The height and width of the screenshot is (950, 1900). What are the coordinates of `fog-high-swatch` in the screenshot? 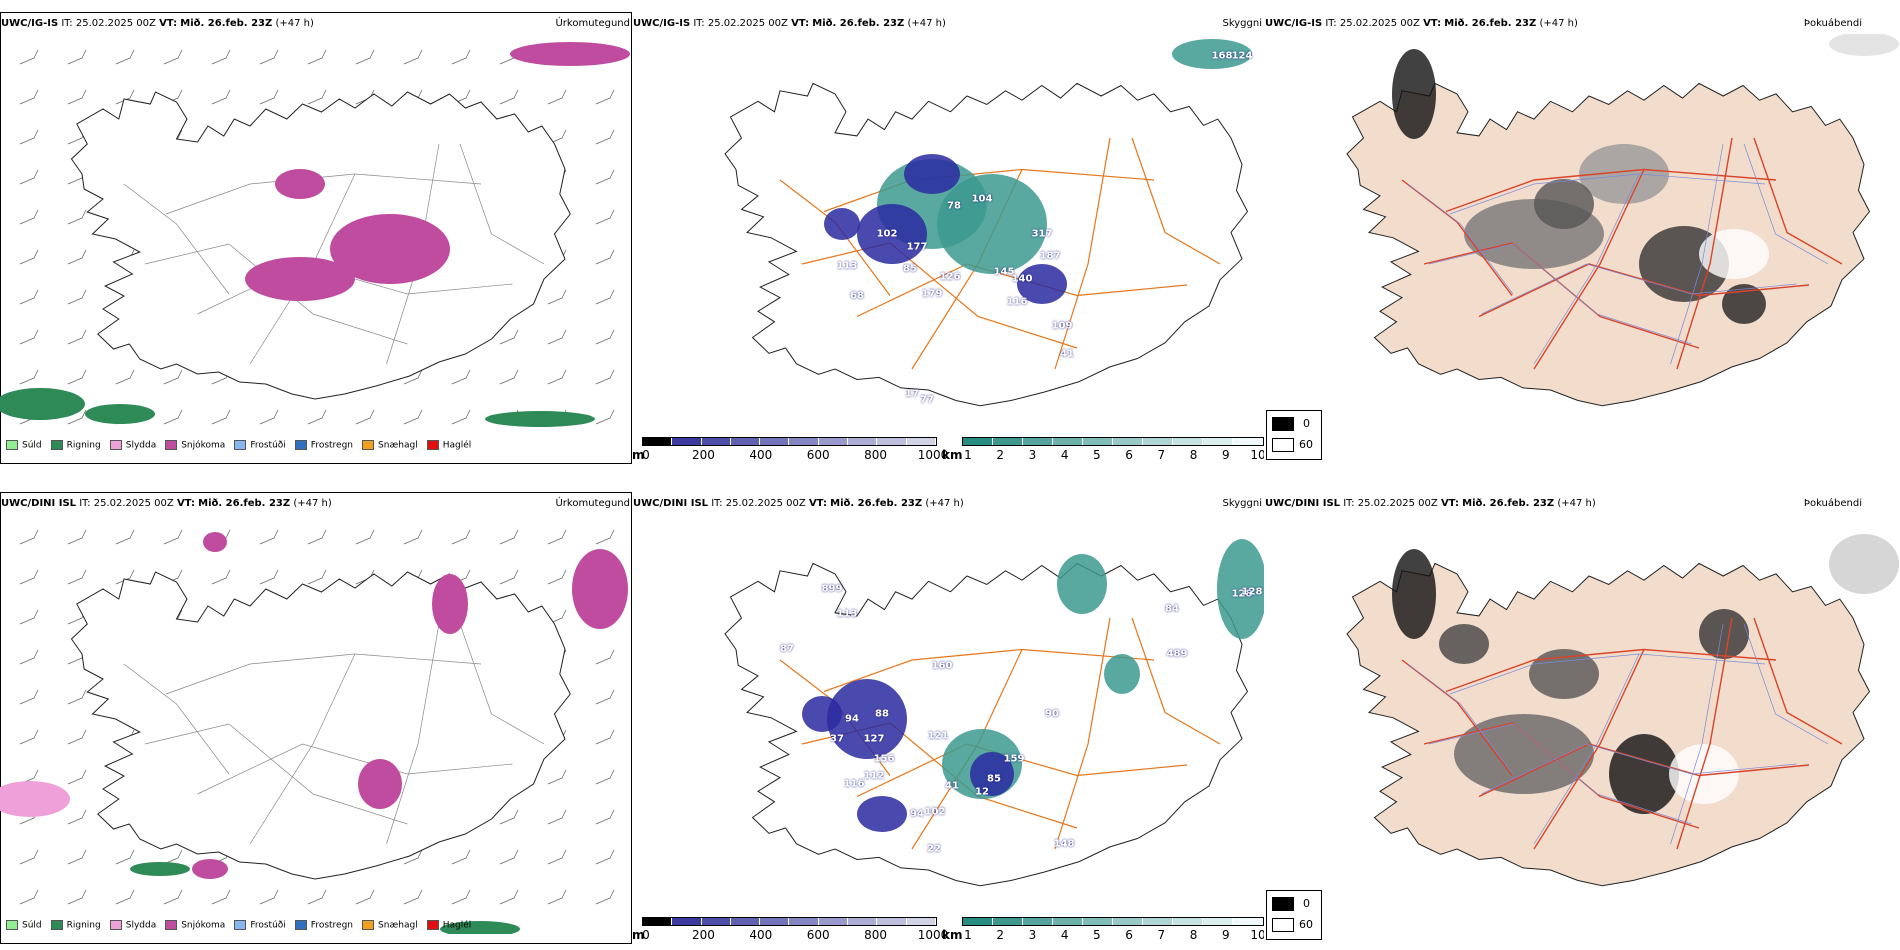 It's located at (1283, 904).